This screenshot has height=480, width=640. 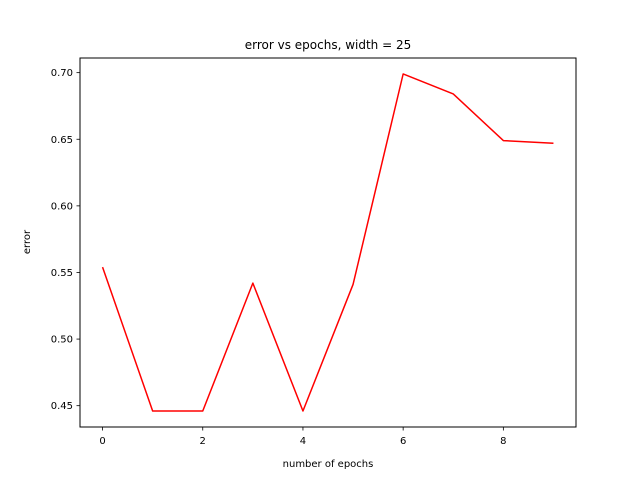 I want to click on x-tick-label: 2, so click(x=203, y=441).